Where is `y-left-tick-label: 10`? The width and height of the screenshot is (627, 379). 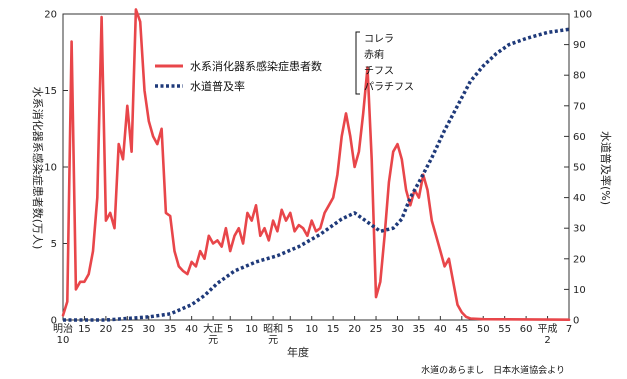 y-left-tick-label: 10 is located at coordinates (50, 168).